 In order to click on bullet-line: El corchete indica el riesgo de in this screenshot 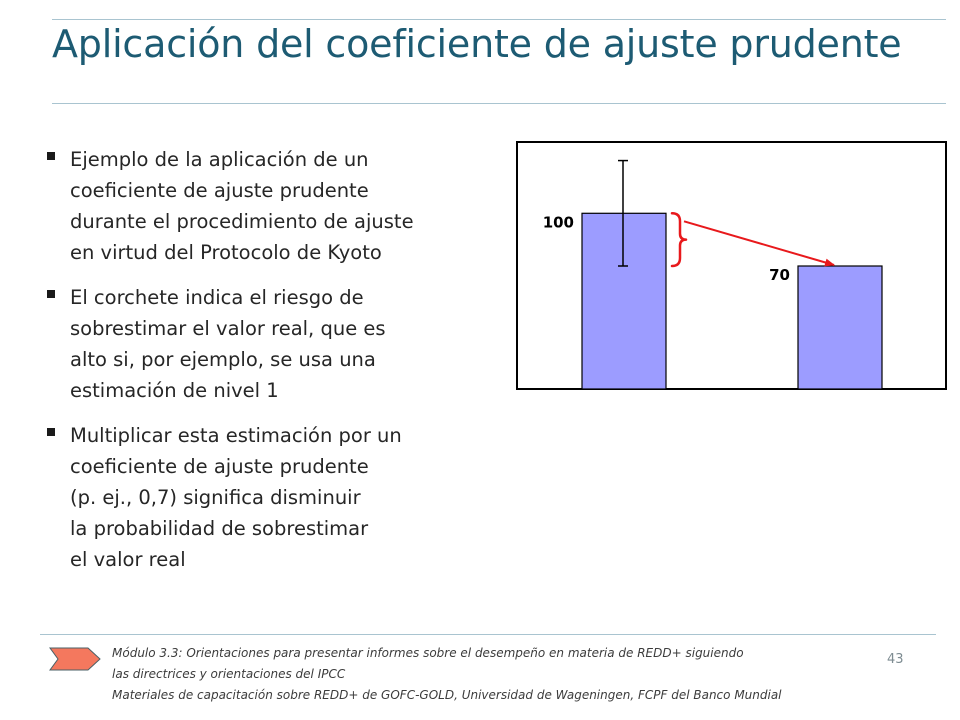, I will do `click(217, 297)`.